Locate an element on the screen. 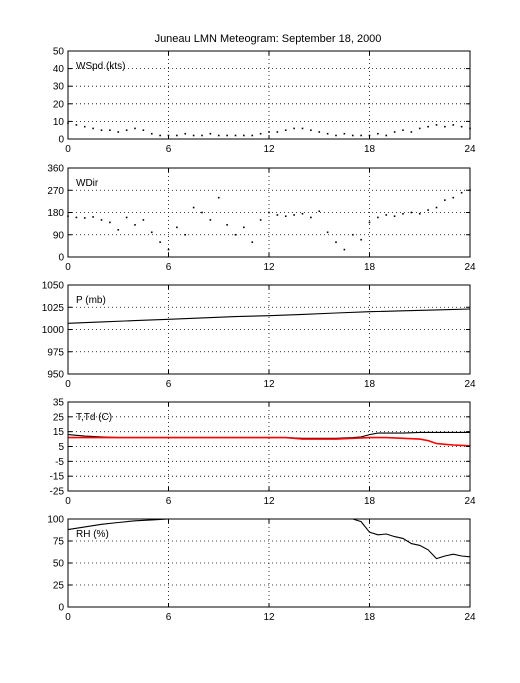 This screenshot has width=520, height=683. y-tick-label: 1000 is located at coordinates (53, 330).